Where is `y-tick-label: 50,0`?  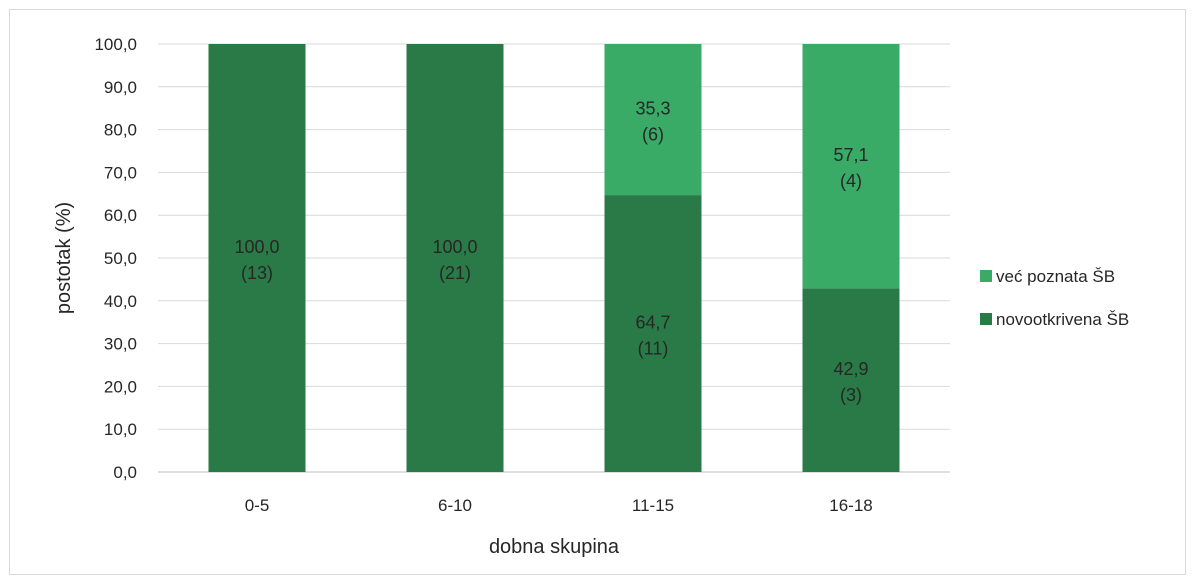
y-tick-label: 50,0 is located at coordinates (120, 258).